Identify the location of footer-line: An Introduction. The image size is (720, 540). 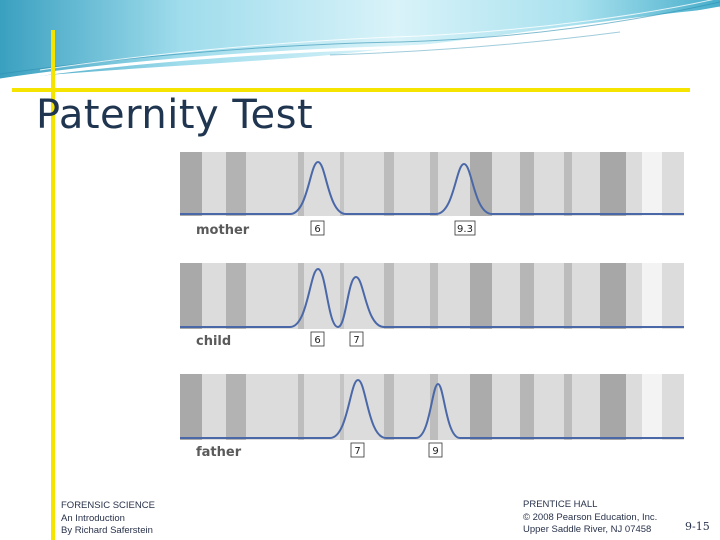
(93, 518).